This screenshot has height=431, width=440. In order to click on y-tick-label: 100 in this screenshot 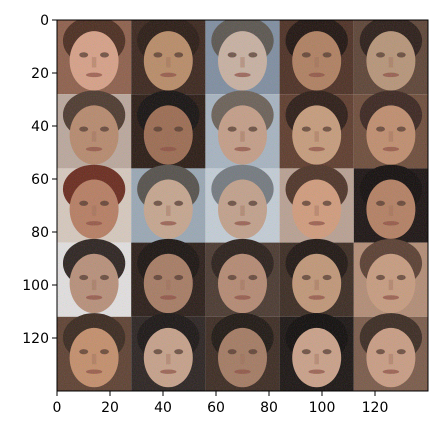, I will do `click(35, 286)`.